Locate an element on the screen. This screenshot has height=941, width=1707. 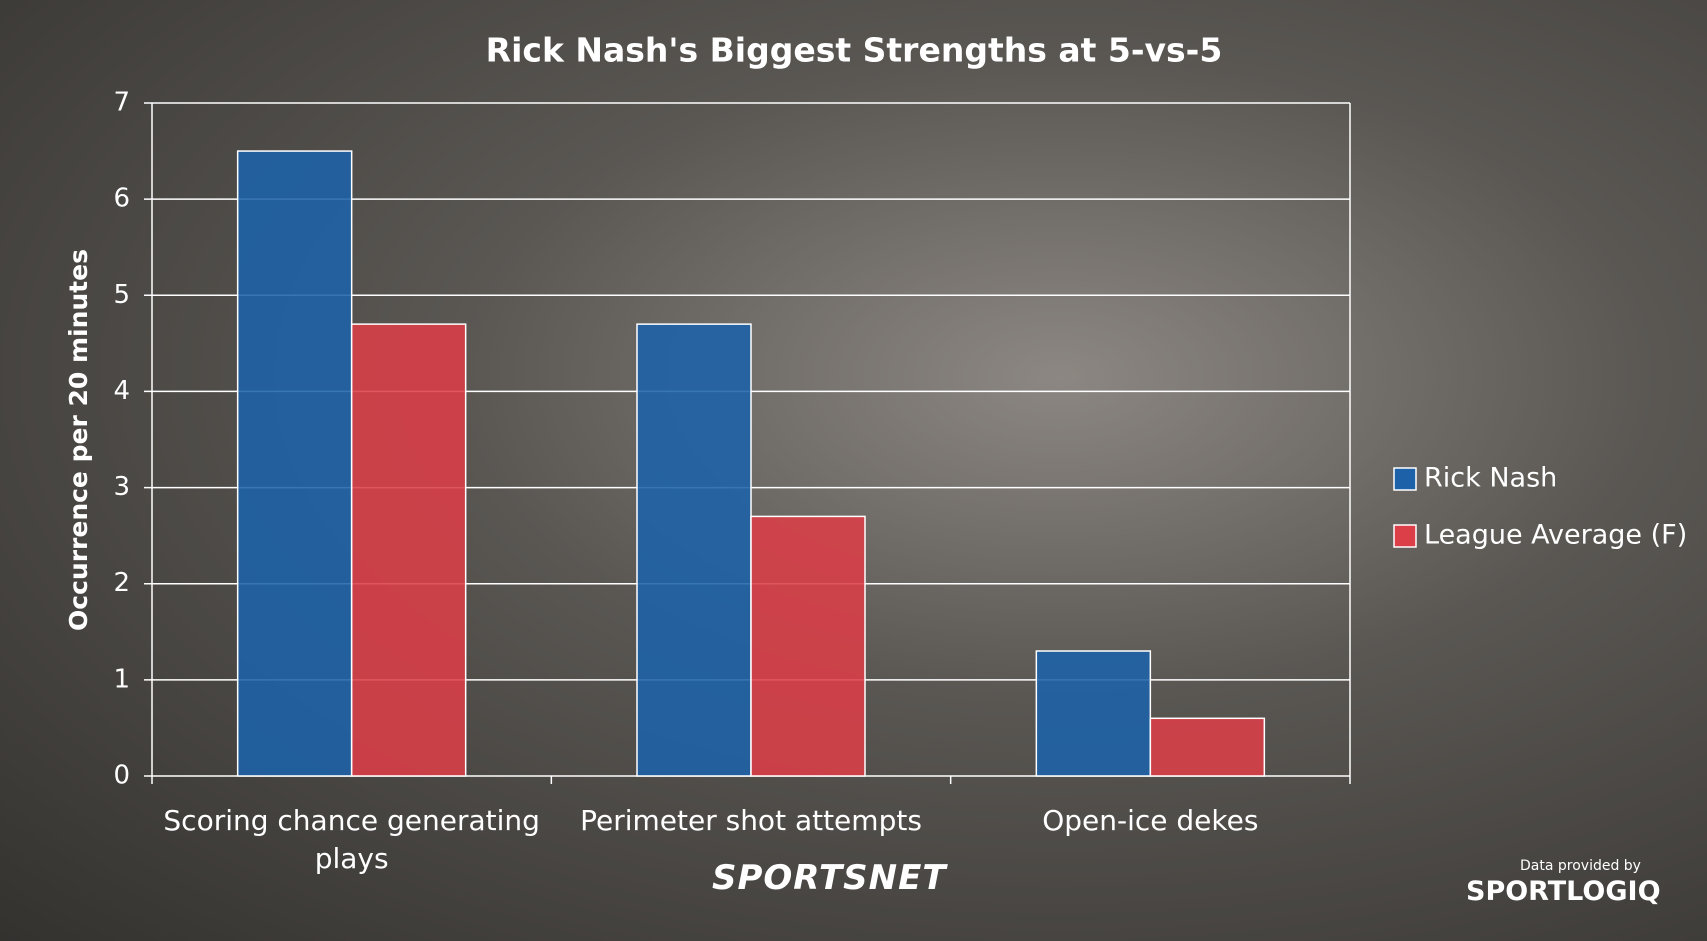
y-tick-label: 2 is located at coordinates (121, 583).